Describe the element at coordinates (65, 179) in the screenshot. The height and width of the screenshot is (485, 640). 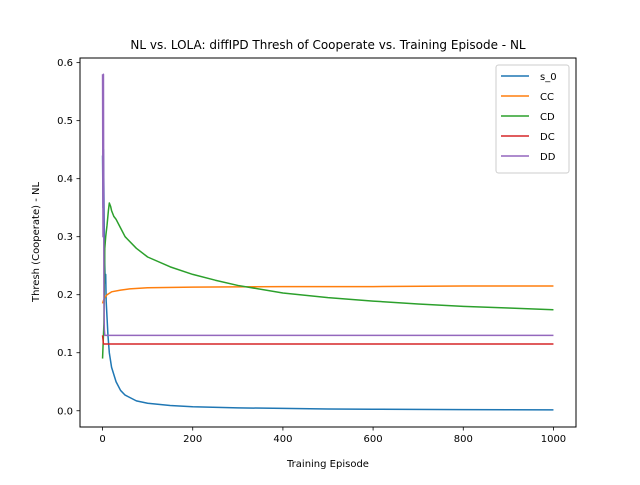
I see `y-tick-label: 0.4` at that location.